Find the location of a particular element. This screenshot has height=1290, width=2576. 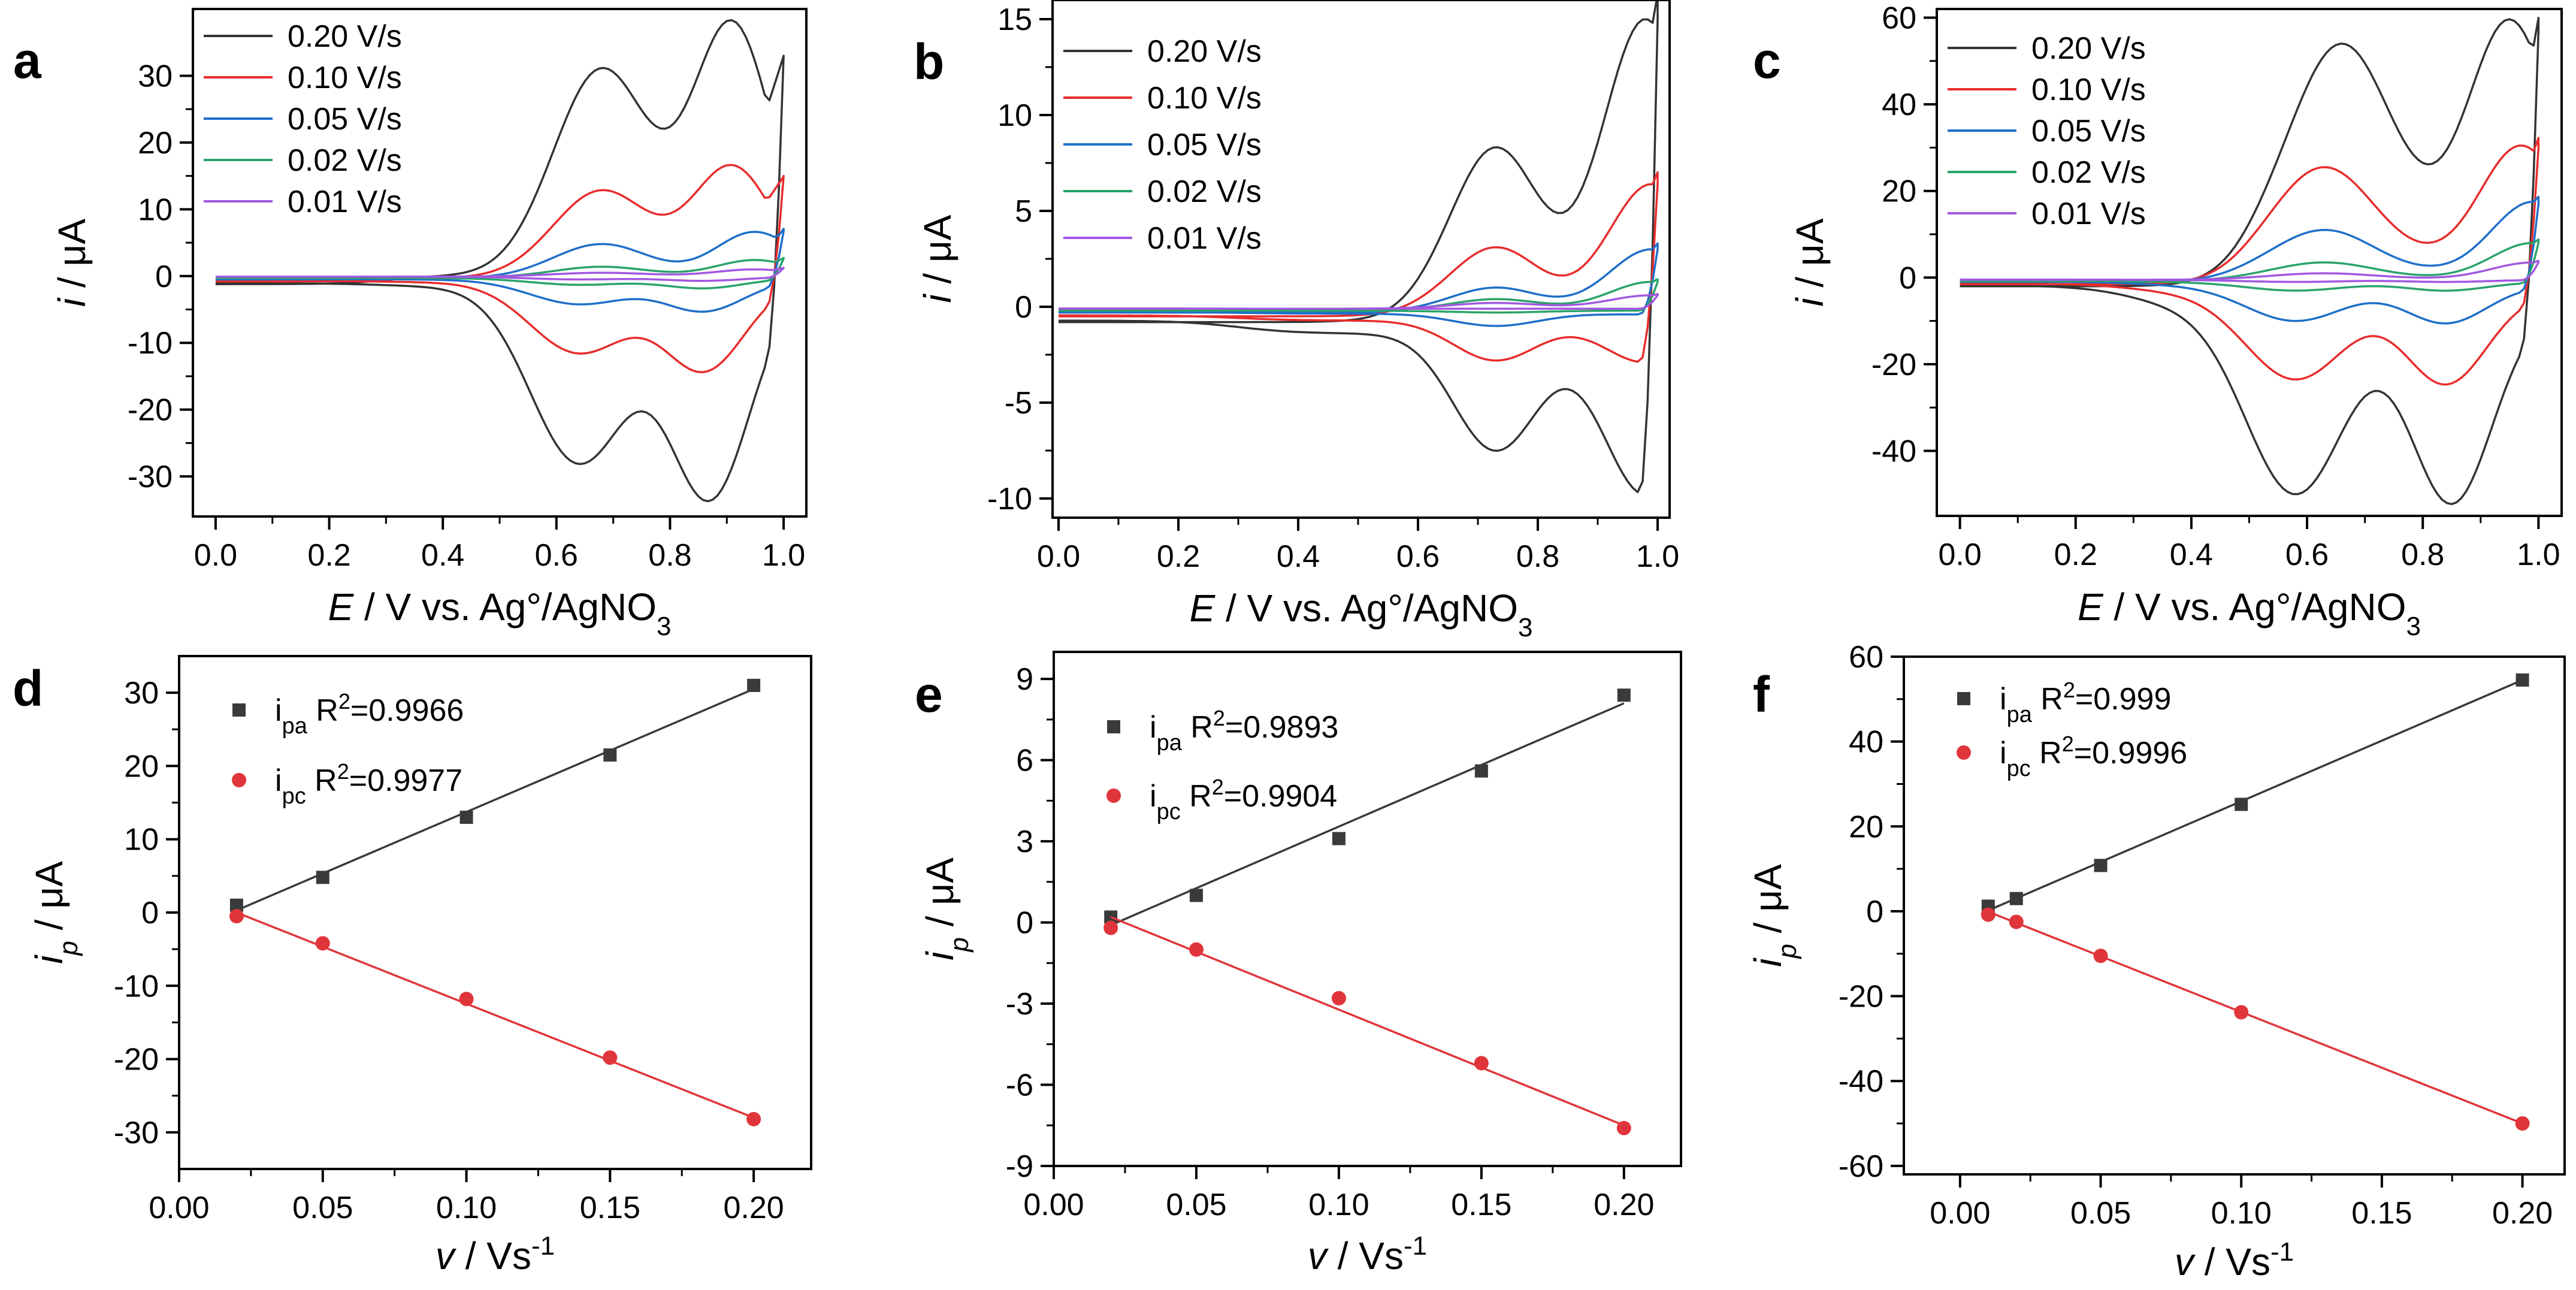

x-tick-label: 0.00 is located at coordinates (179, 1208).